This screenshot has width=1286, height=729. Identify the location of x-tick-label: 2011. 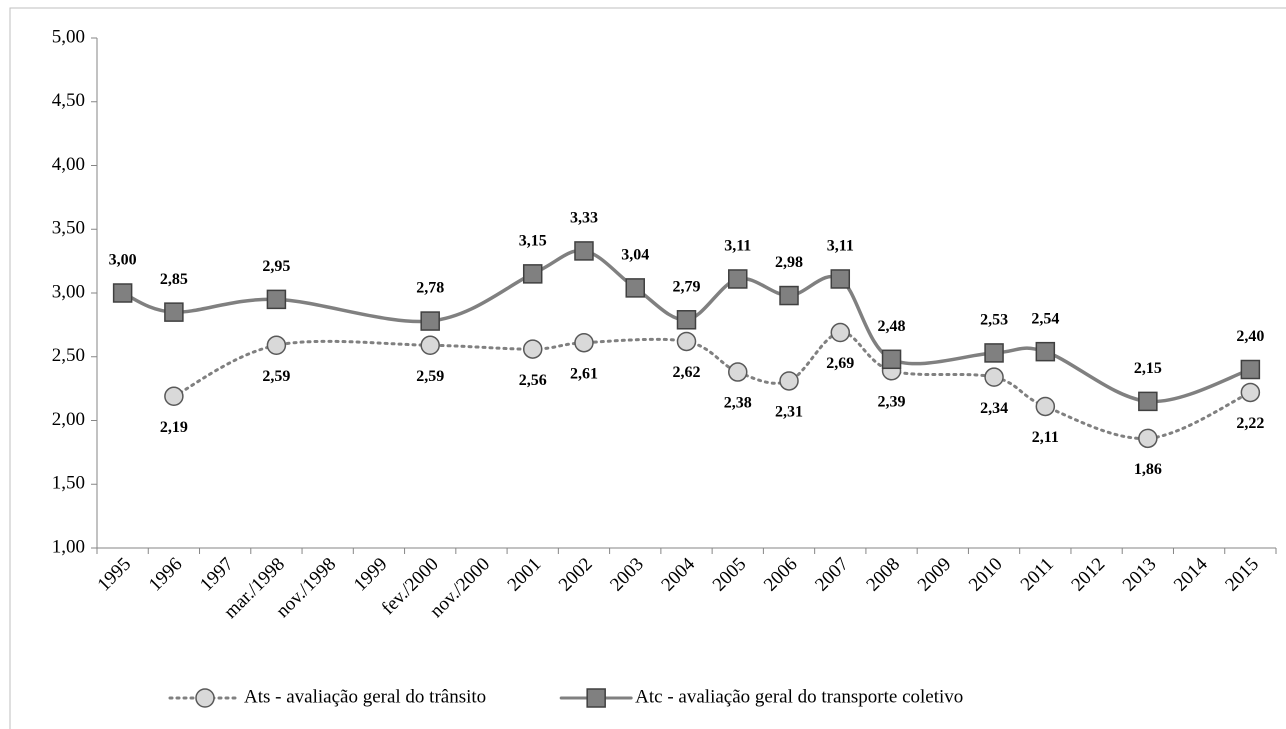
(1037, 574).